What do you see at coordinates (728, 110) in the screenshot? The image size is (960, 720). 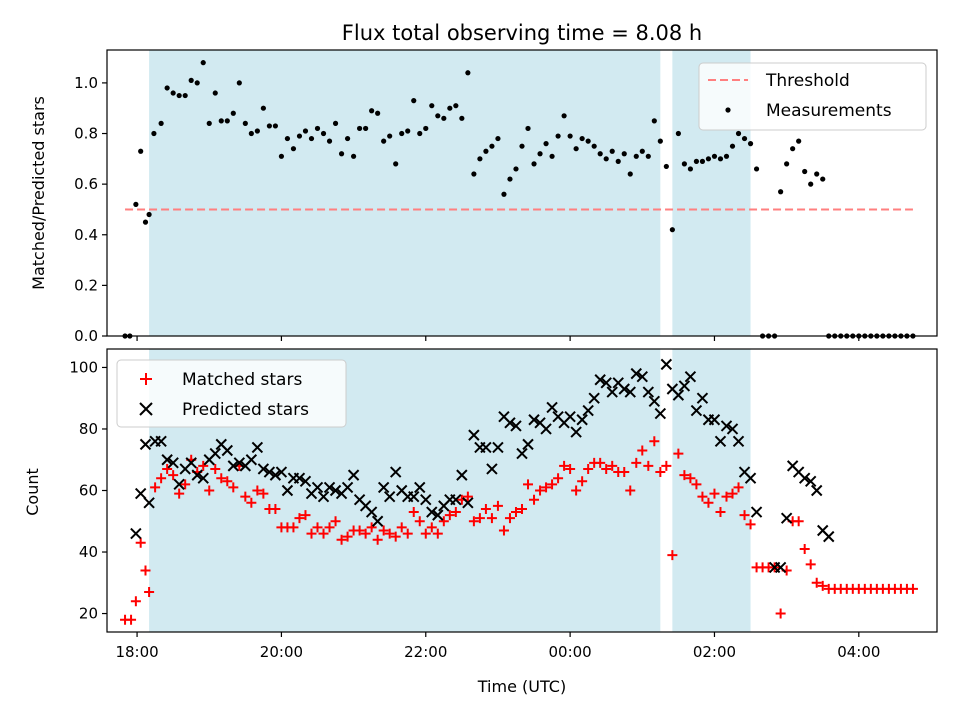 I see `legend-measurements-swatch` at bounding box center [728, 110].